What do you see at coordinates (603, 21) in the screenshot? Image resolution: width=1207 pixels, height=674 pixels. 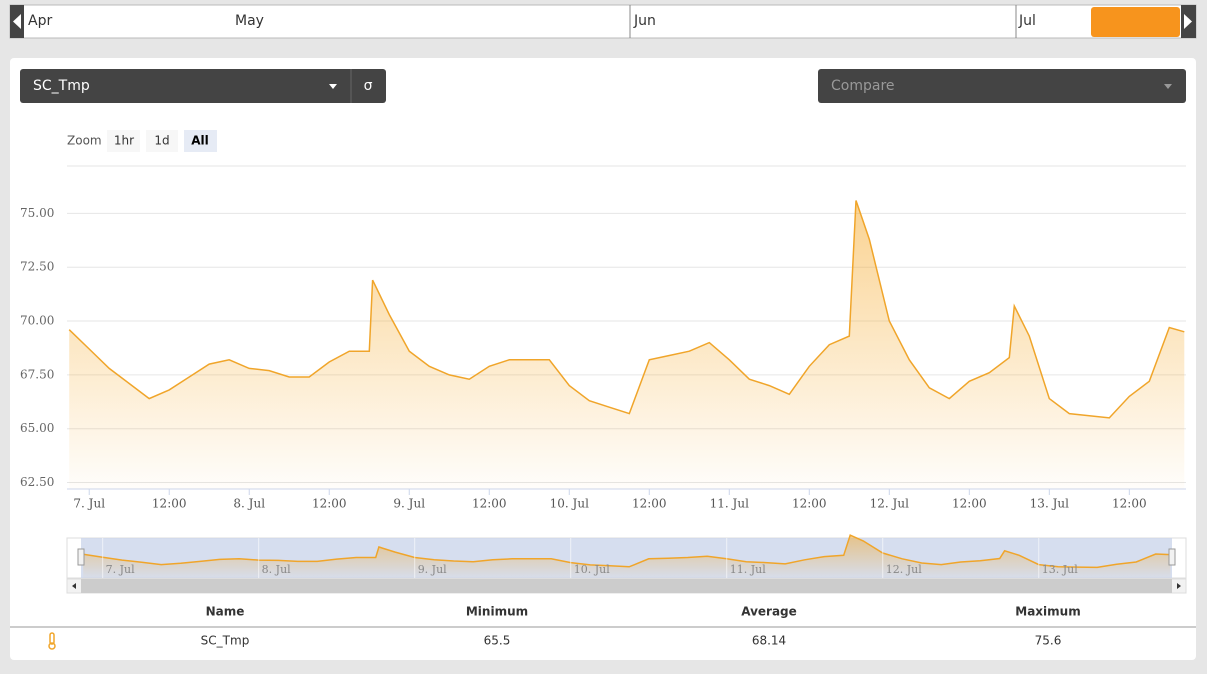 I see `timeline-bar` at bounding box center [603, 21].